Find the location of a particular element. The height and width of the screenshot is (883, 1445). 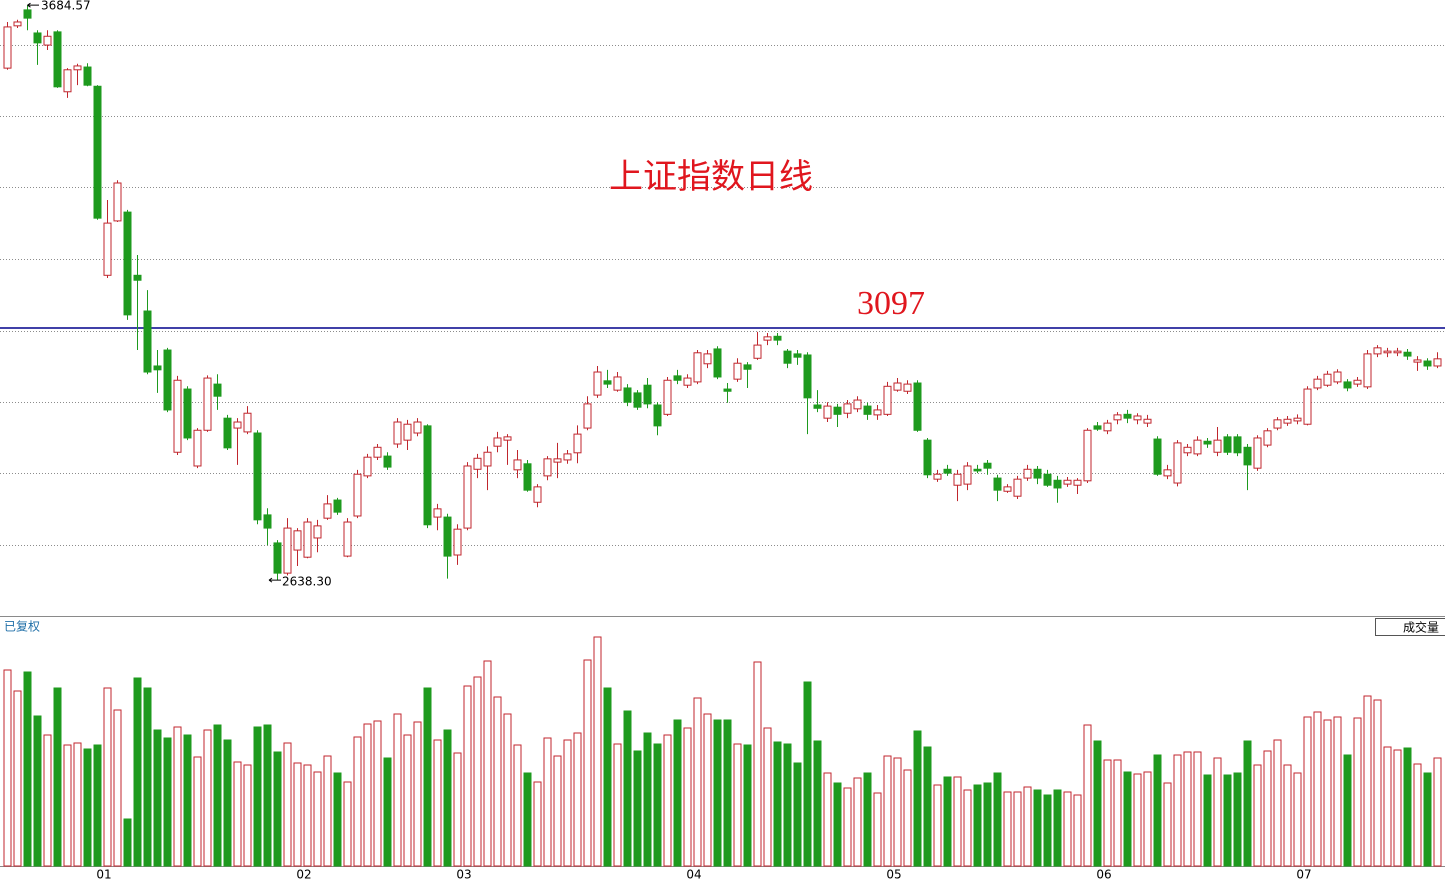

adjust-label: 已复权 is located at coordinates (22, 627).